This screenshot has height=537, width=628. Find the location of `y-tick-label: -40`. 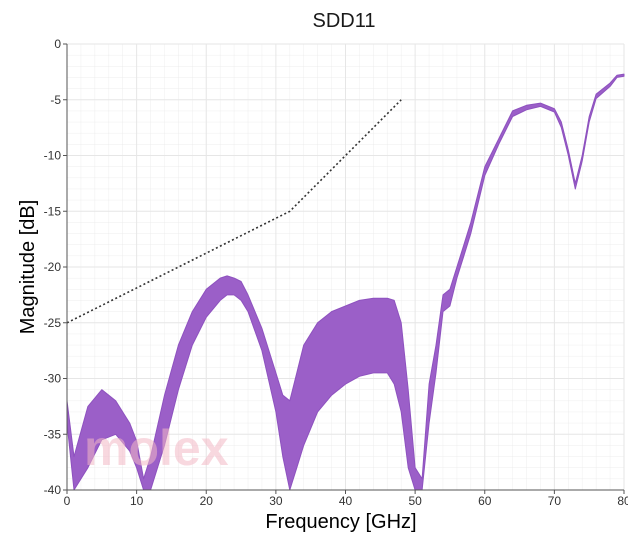

y-tick-label: -40 is located at coordinates (53, 490).